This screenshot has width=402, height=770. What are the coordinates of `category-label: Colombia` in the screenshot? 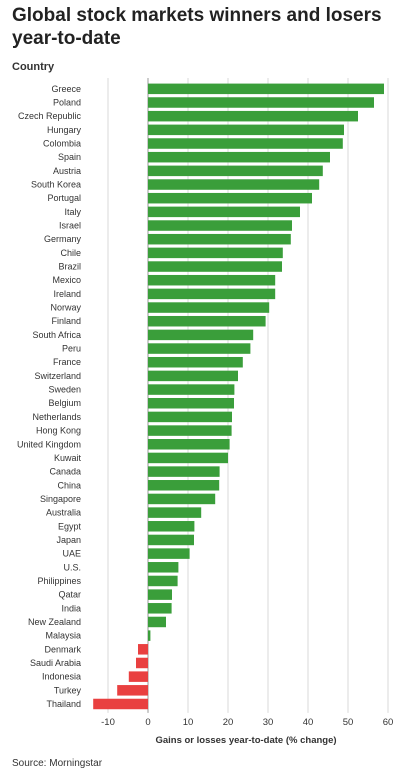 It's located at (62, 144).